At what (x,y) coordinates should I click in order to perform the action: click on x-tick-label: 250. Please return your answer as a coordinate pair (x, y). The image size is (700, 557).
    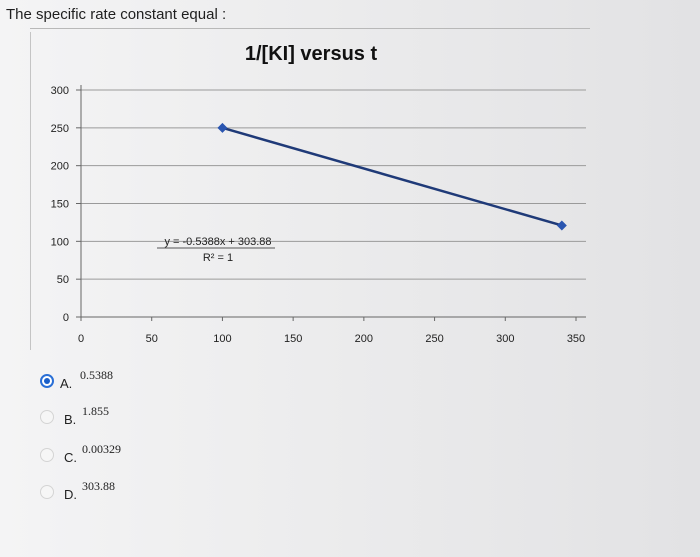
    Looking at the image, I should click on (434, 339).